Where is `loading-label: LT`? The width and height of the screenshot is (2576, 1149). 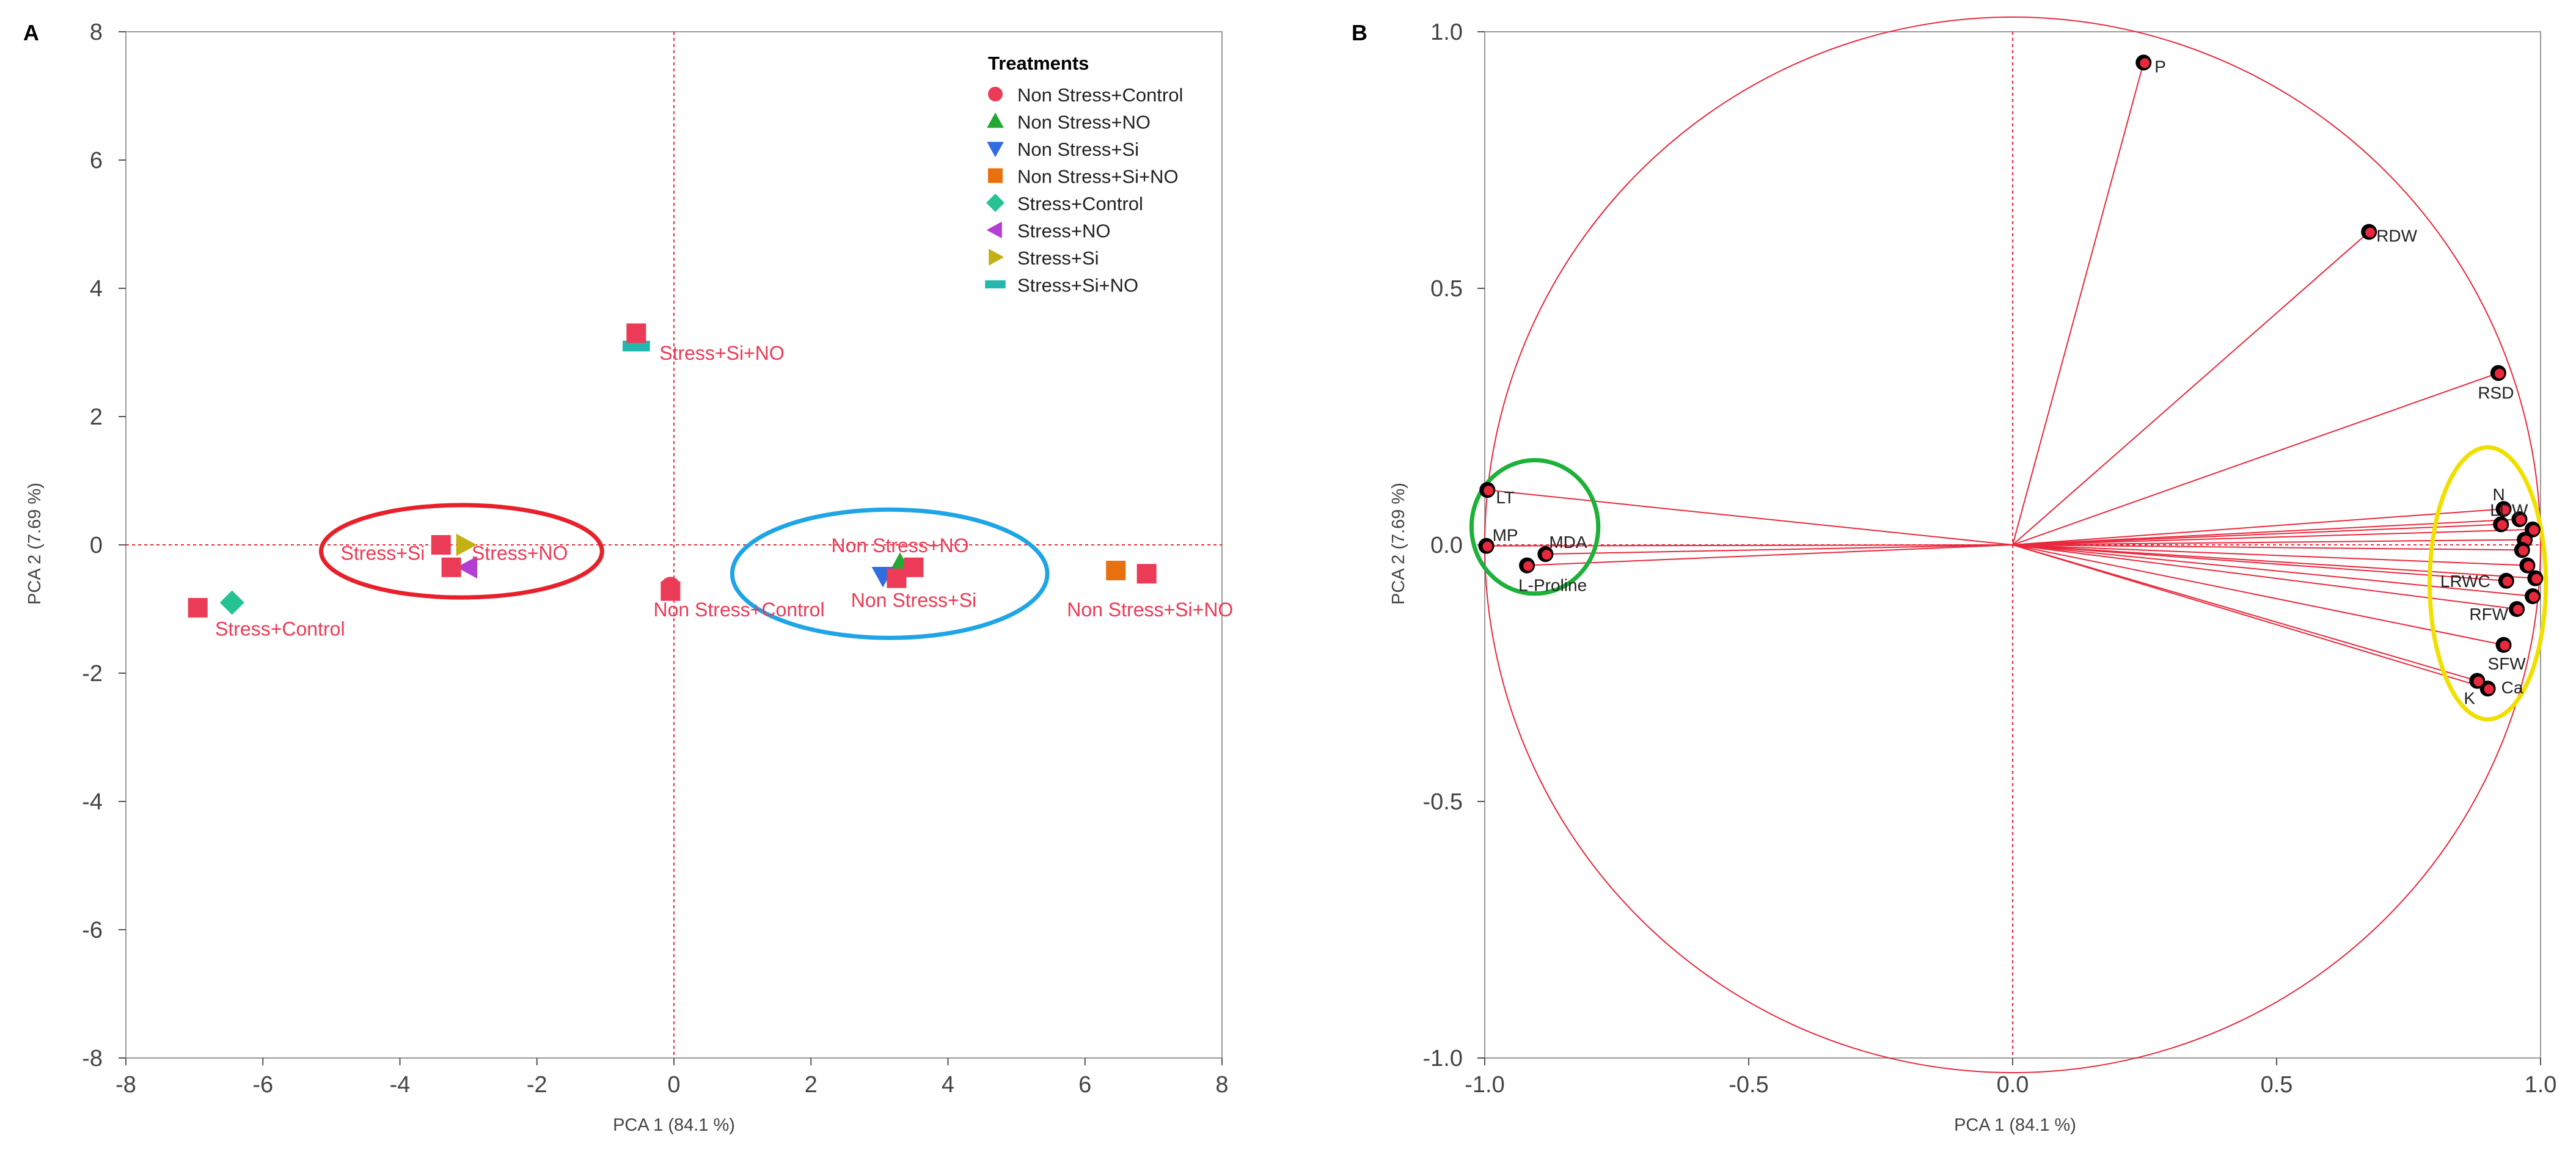 loading-label: LT is located at coordinates (1505, 498).